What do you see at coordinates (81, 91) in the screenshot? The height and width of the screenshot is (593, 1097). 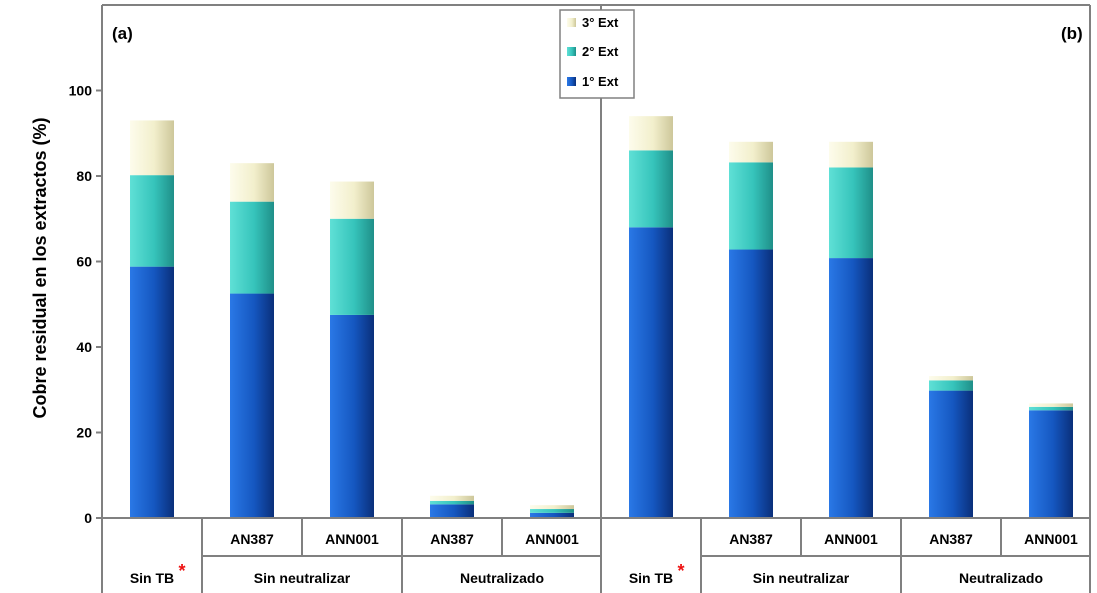 I see `y-tick-label: 100` at bounding box center [81, 91].